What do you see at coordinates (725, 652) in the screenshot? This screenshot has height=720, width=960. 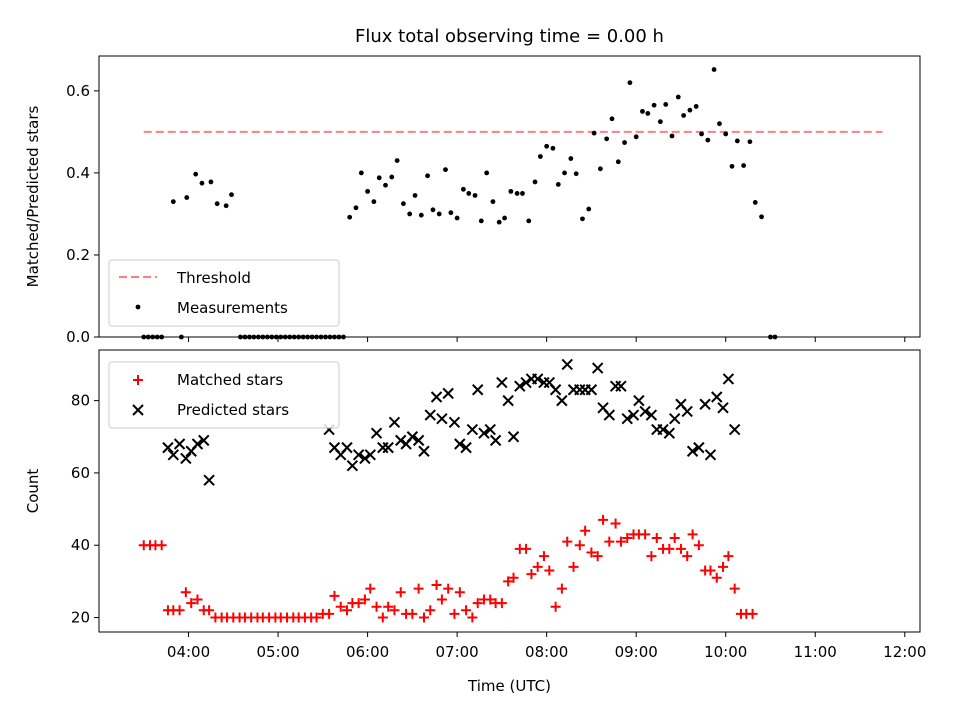 I see `x-tick-label: 10:00` at bounding box center [725, 652].